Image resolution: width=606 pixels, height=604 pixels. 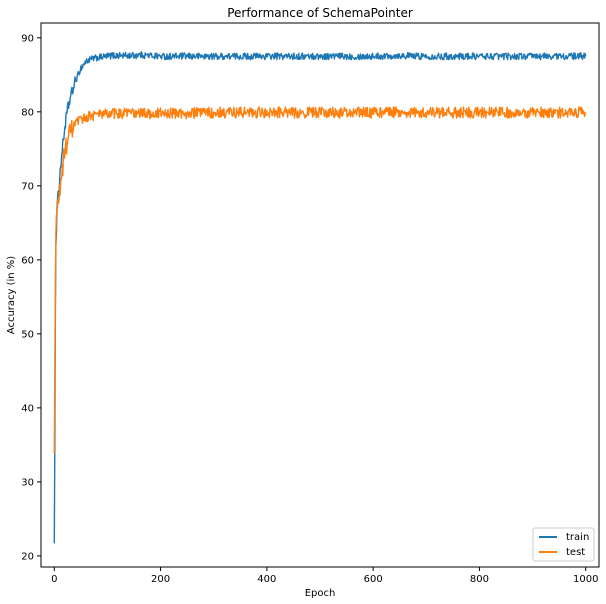 What do you see at coordinates (320, 593) in the screenshot?
I see `x-axis-label: Epoch` at bounding box center [320, 593].